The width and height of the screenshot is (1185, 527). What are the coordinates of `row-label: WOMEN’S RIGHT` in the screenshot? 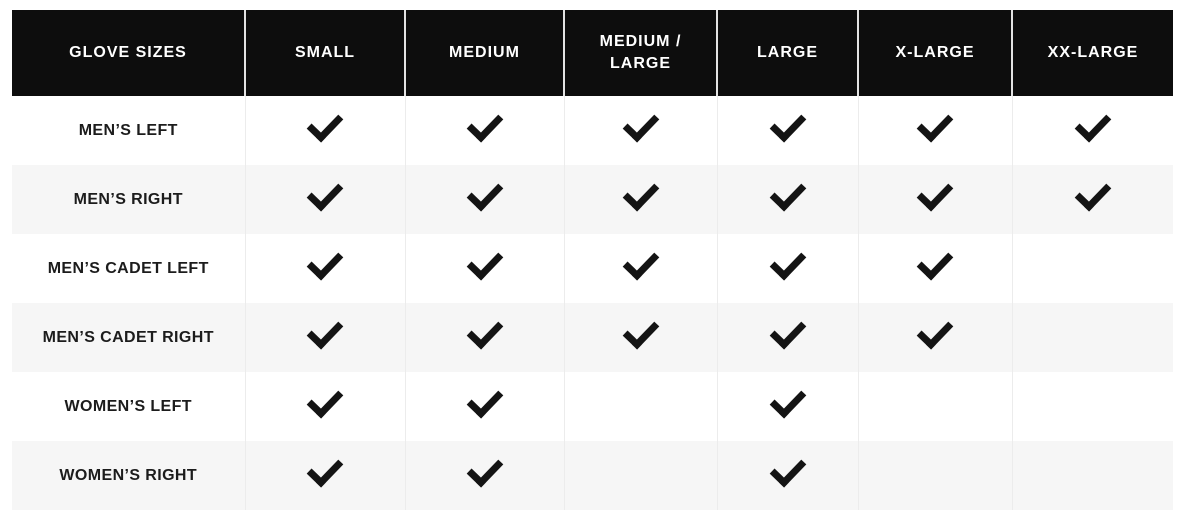 It's located at (128, 475).